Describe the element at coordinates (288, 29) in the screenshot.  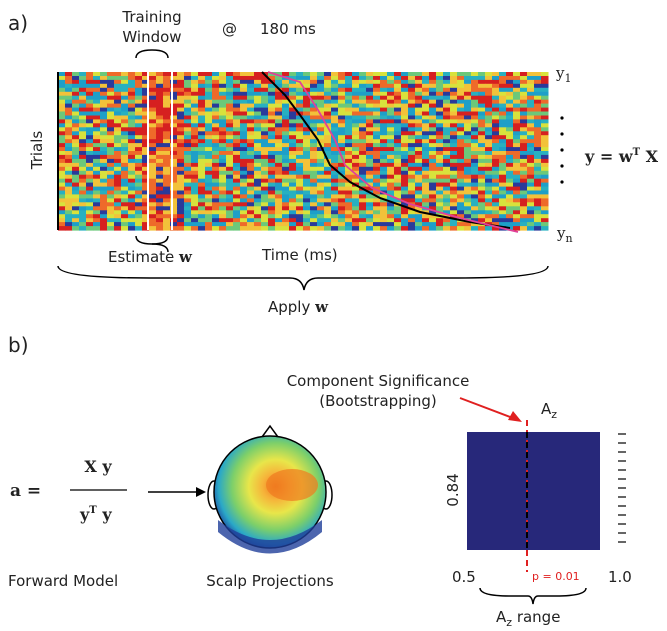
I see `time-point: 180 ms` at that location.